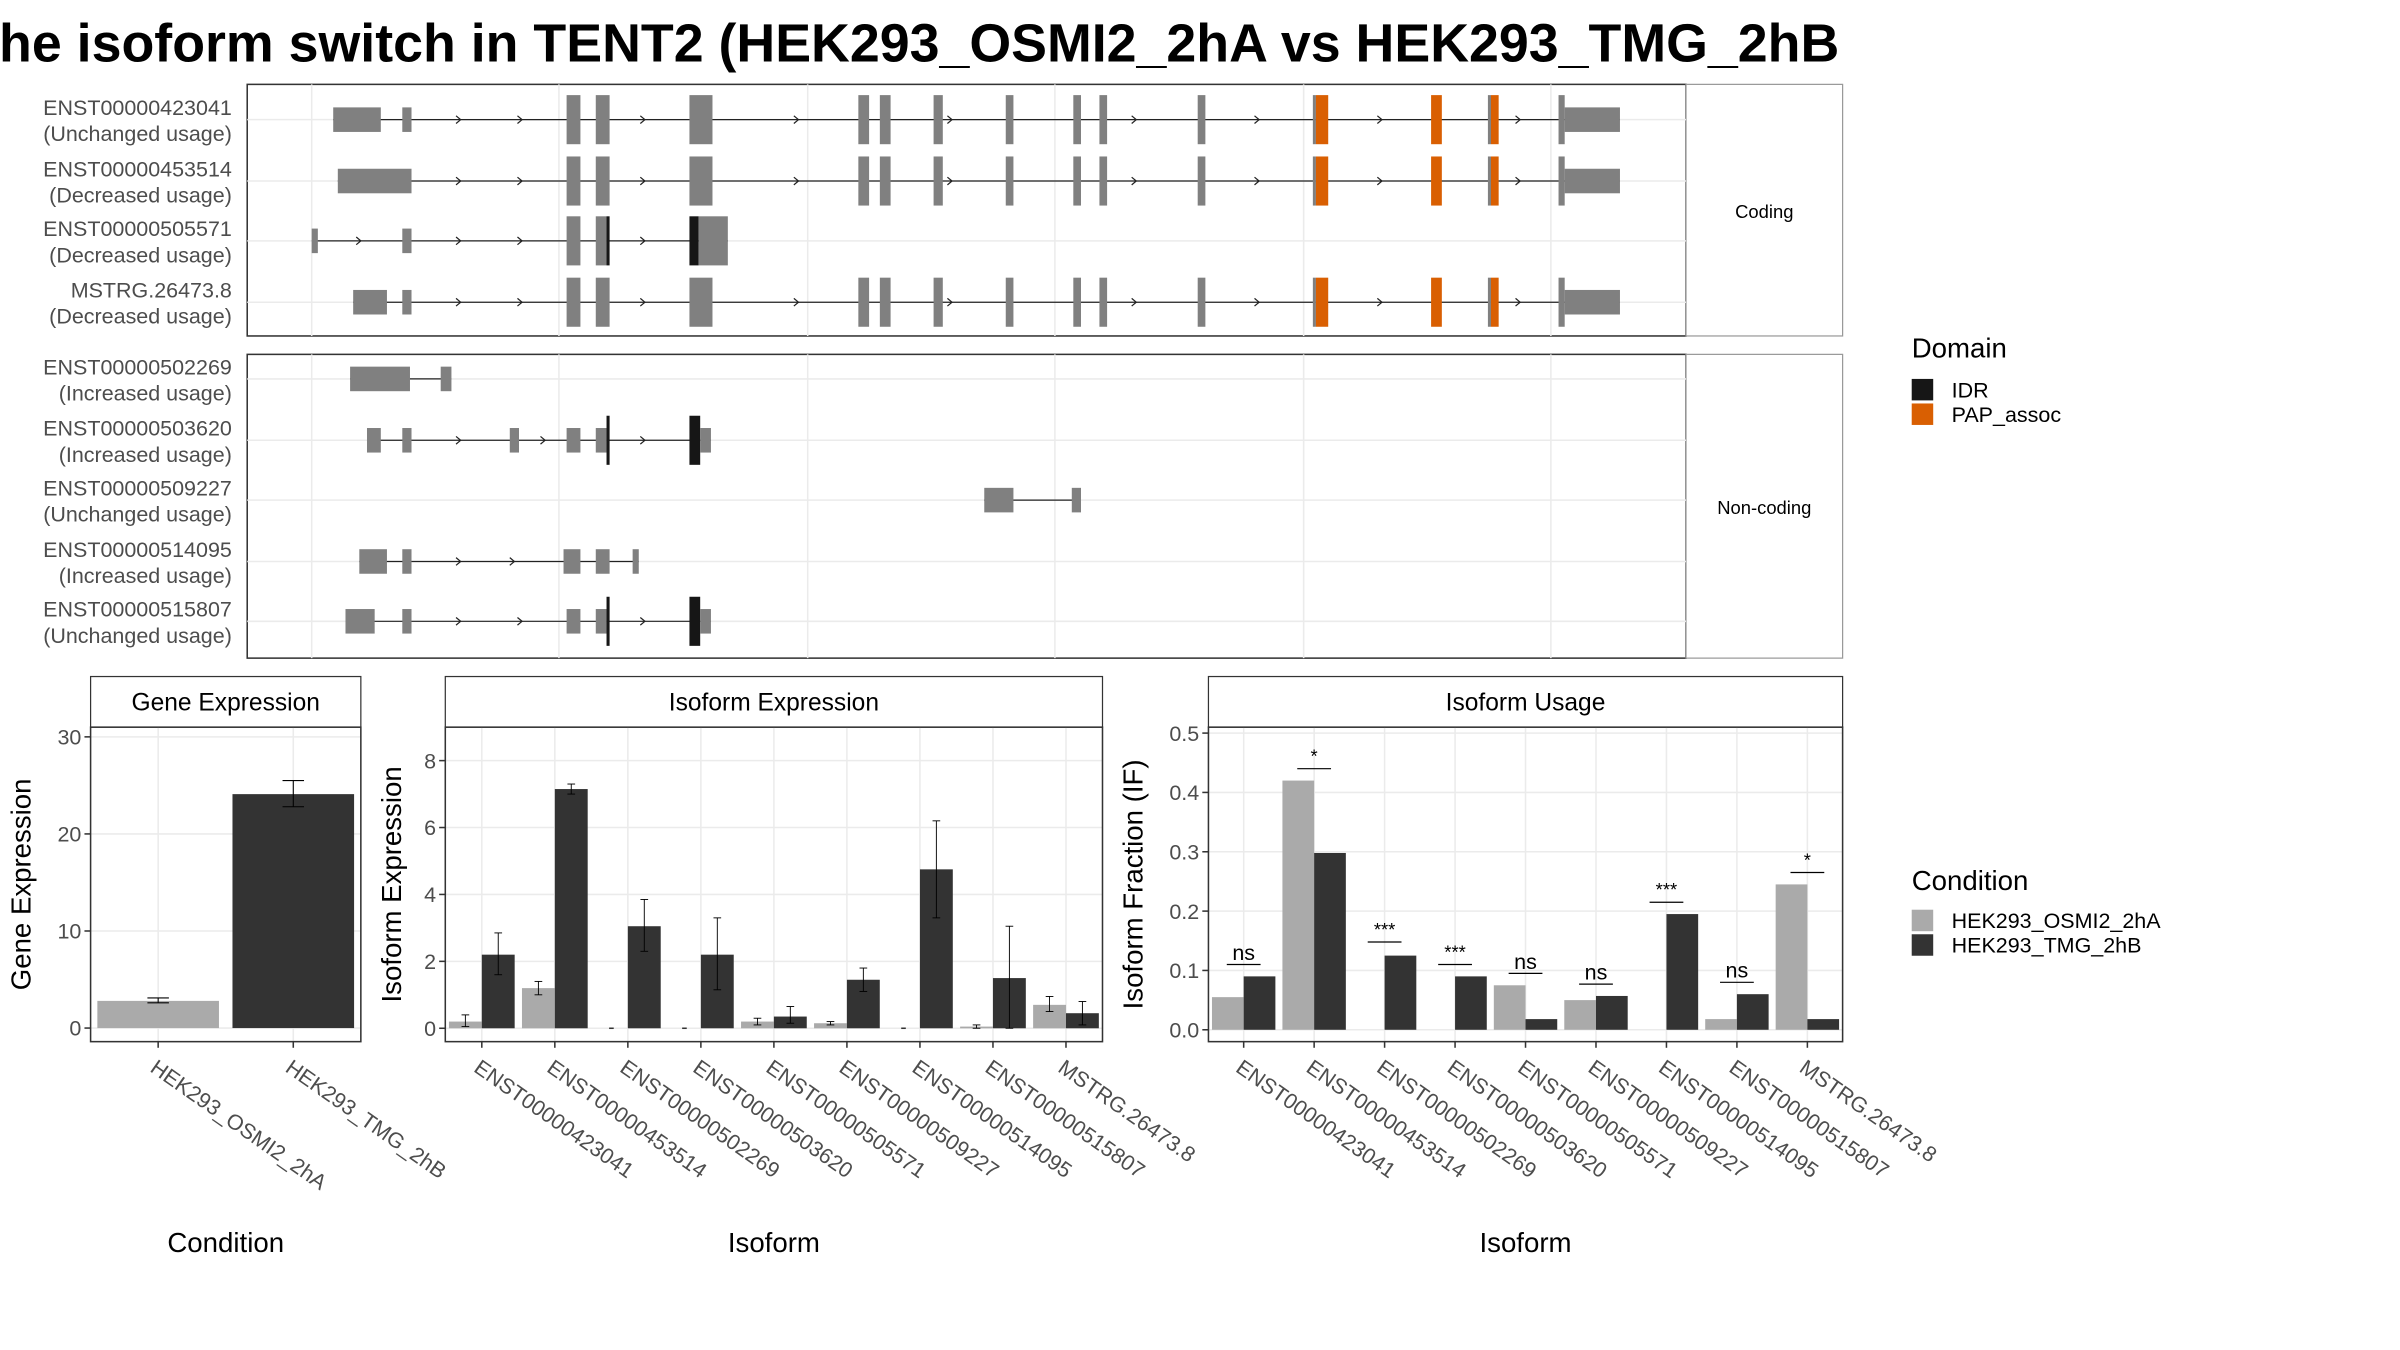 Image resolution: width=2400 pixels, height=1350 pixels. Describe the element at coordinates (225, 1242) in the screenshot. I see `x-axis-title: Condition` at that location.